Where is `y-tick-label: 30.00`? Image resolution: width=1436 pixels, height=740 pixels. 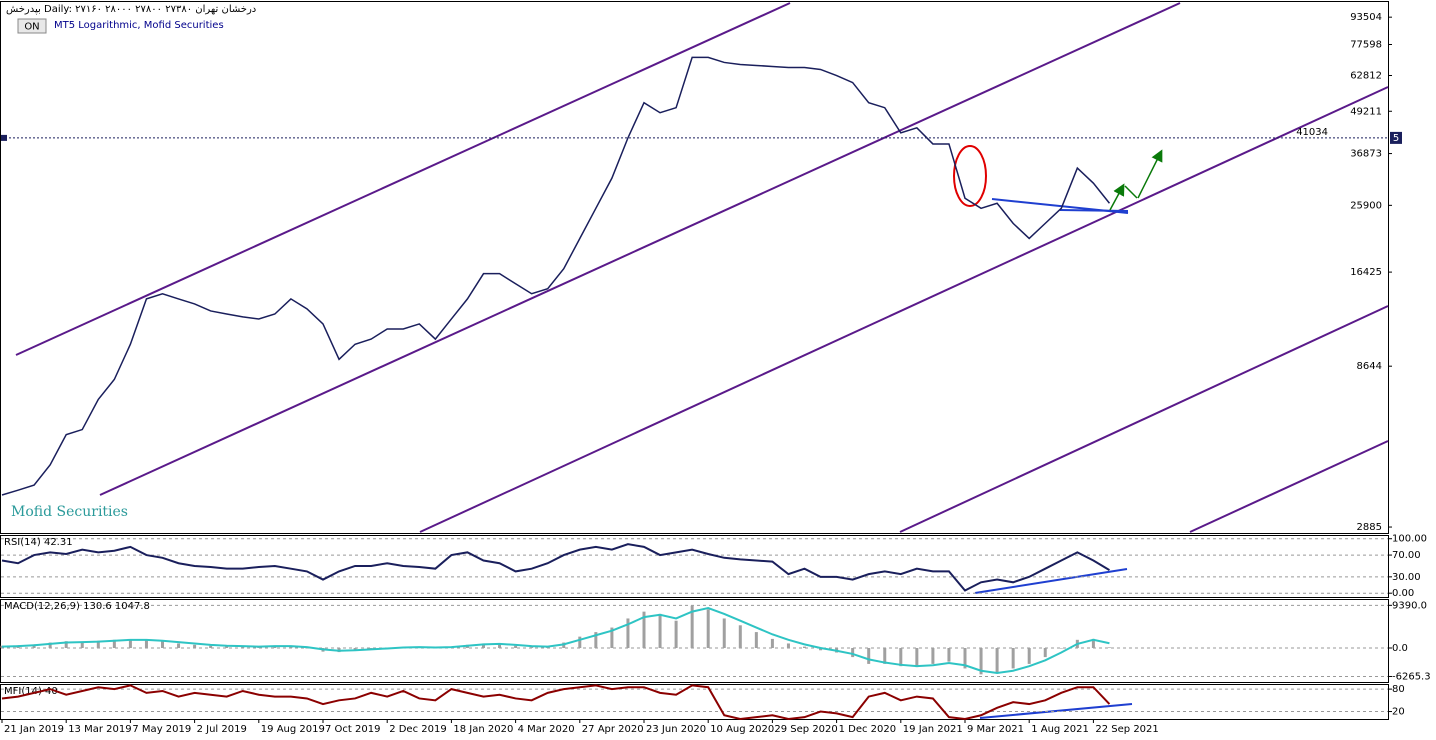
y-tick-label: 30.00 is located at coordinates (1406, 577).